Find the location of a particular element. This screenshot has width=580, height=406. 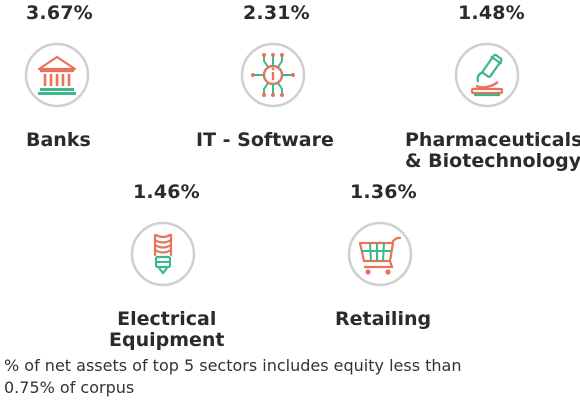

sector-name-line: Electrical is located at coordinates (167, 319).